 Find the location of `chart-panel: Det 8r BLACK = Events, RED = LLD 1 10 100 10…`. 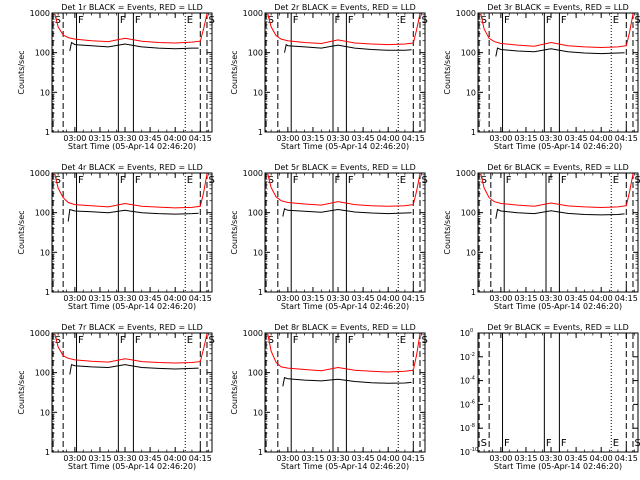

chart-panel: Det 8r BLACK = Events, RED = LLD 1 10 100 10… is located at coordinates (329, 397).